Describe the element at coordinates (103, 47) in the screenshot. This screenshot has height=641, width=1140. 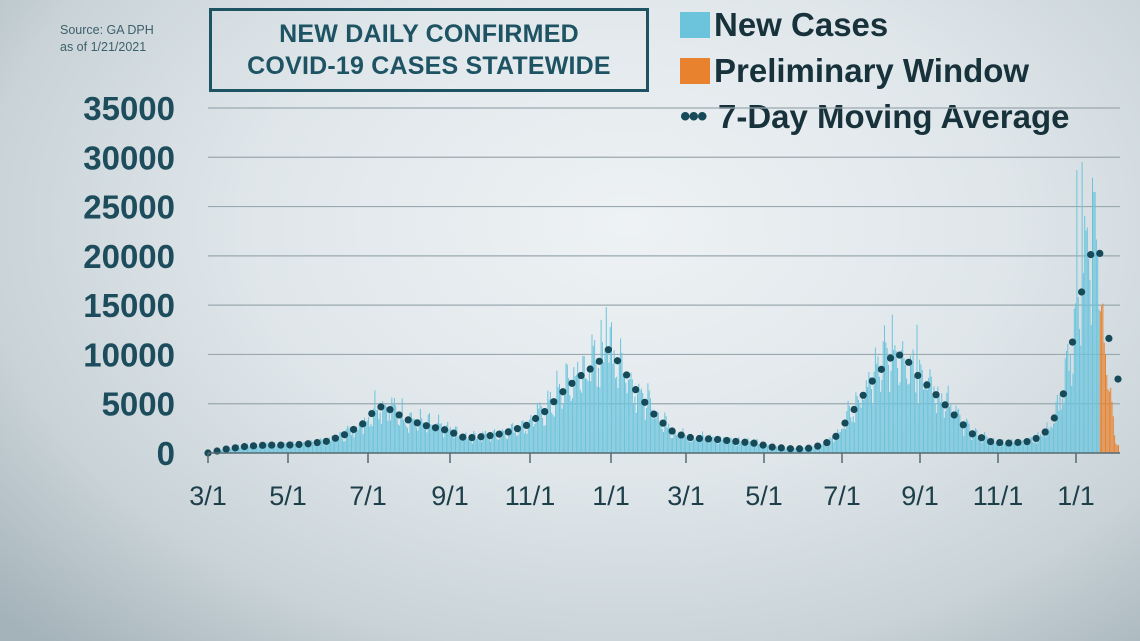
I see `as-of-date: as of 1/21/2021` at that location.